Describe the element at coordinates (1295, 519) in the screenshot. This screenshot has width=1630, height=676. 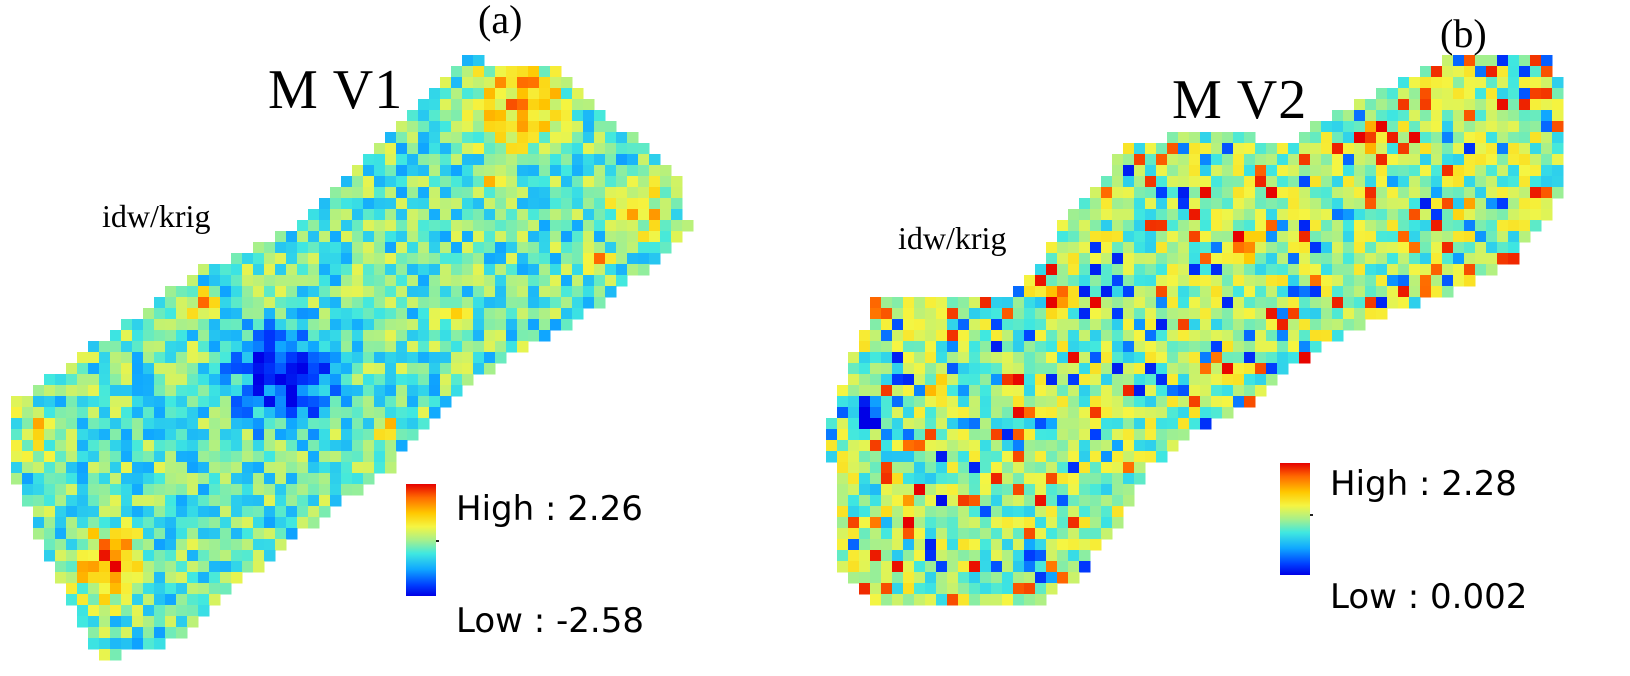
I see `legend-colorbar-b` at that location.